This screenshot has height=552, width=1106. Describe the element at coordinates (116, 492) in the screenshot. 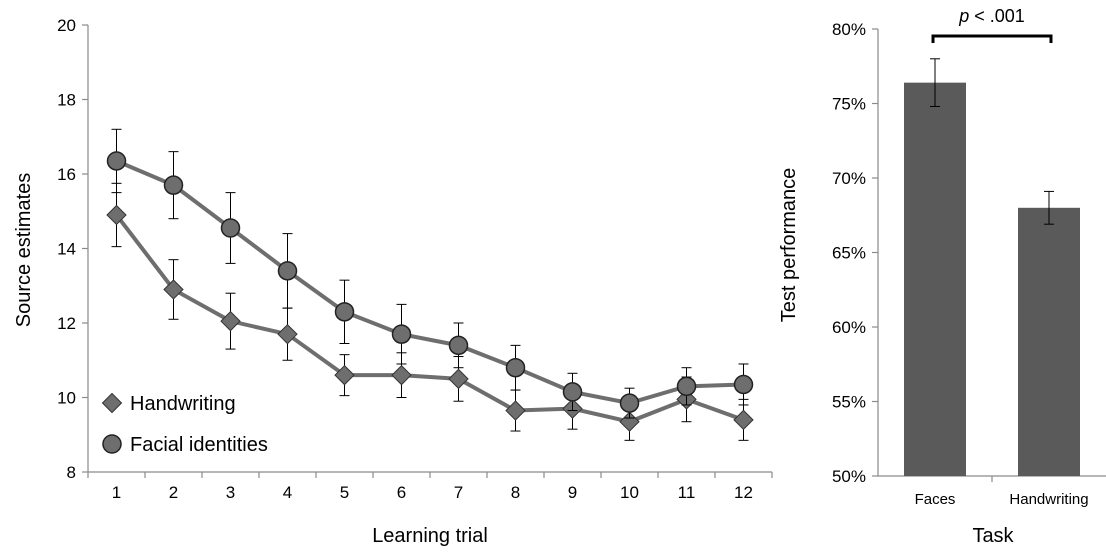

I see `line-chart-x-tick-label: 1` at that location.